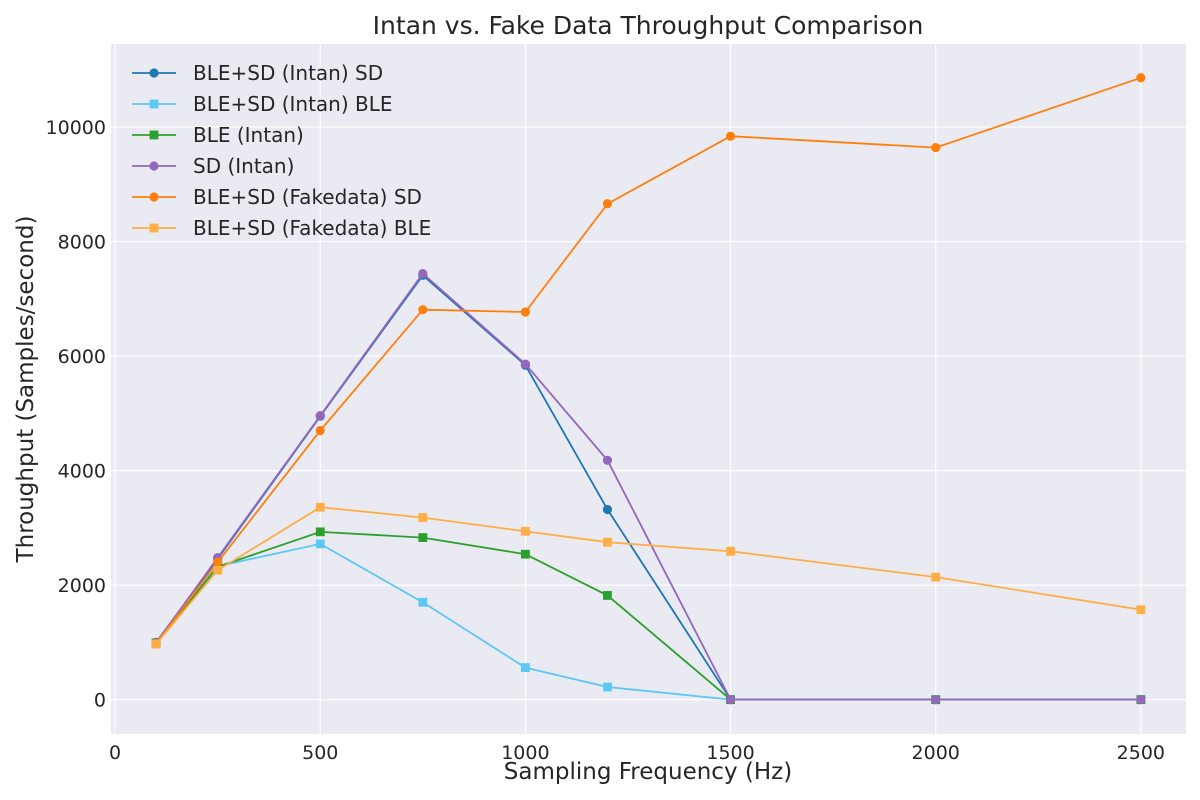 This screenshot has width=1200, height=800. Describe the element at coordinates (248, 135) in the screenshot. I see `legend-label: BLE (Intan)` at that location.